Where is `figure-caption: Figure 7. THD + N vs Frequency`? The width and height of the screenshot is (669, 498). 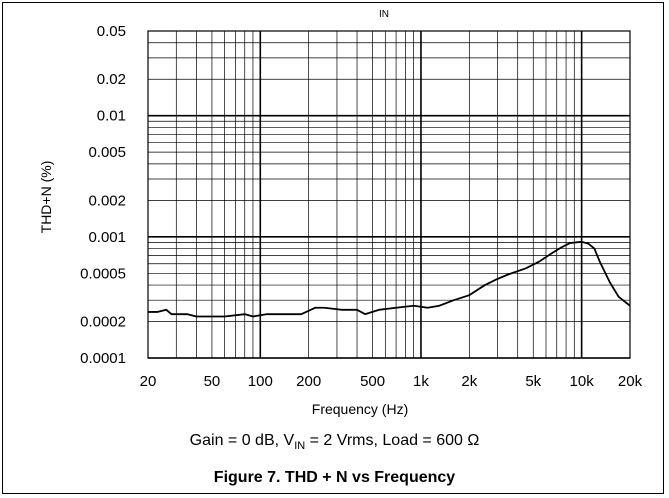 figure-caption: Figure 7. THD + N vs Frequency is located at coordinates (334, 477).